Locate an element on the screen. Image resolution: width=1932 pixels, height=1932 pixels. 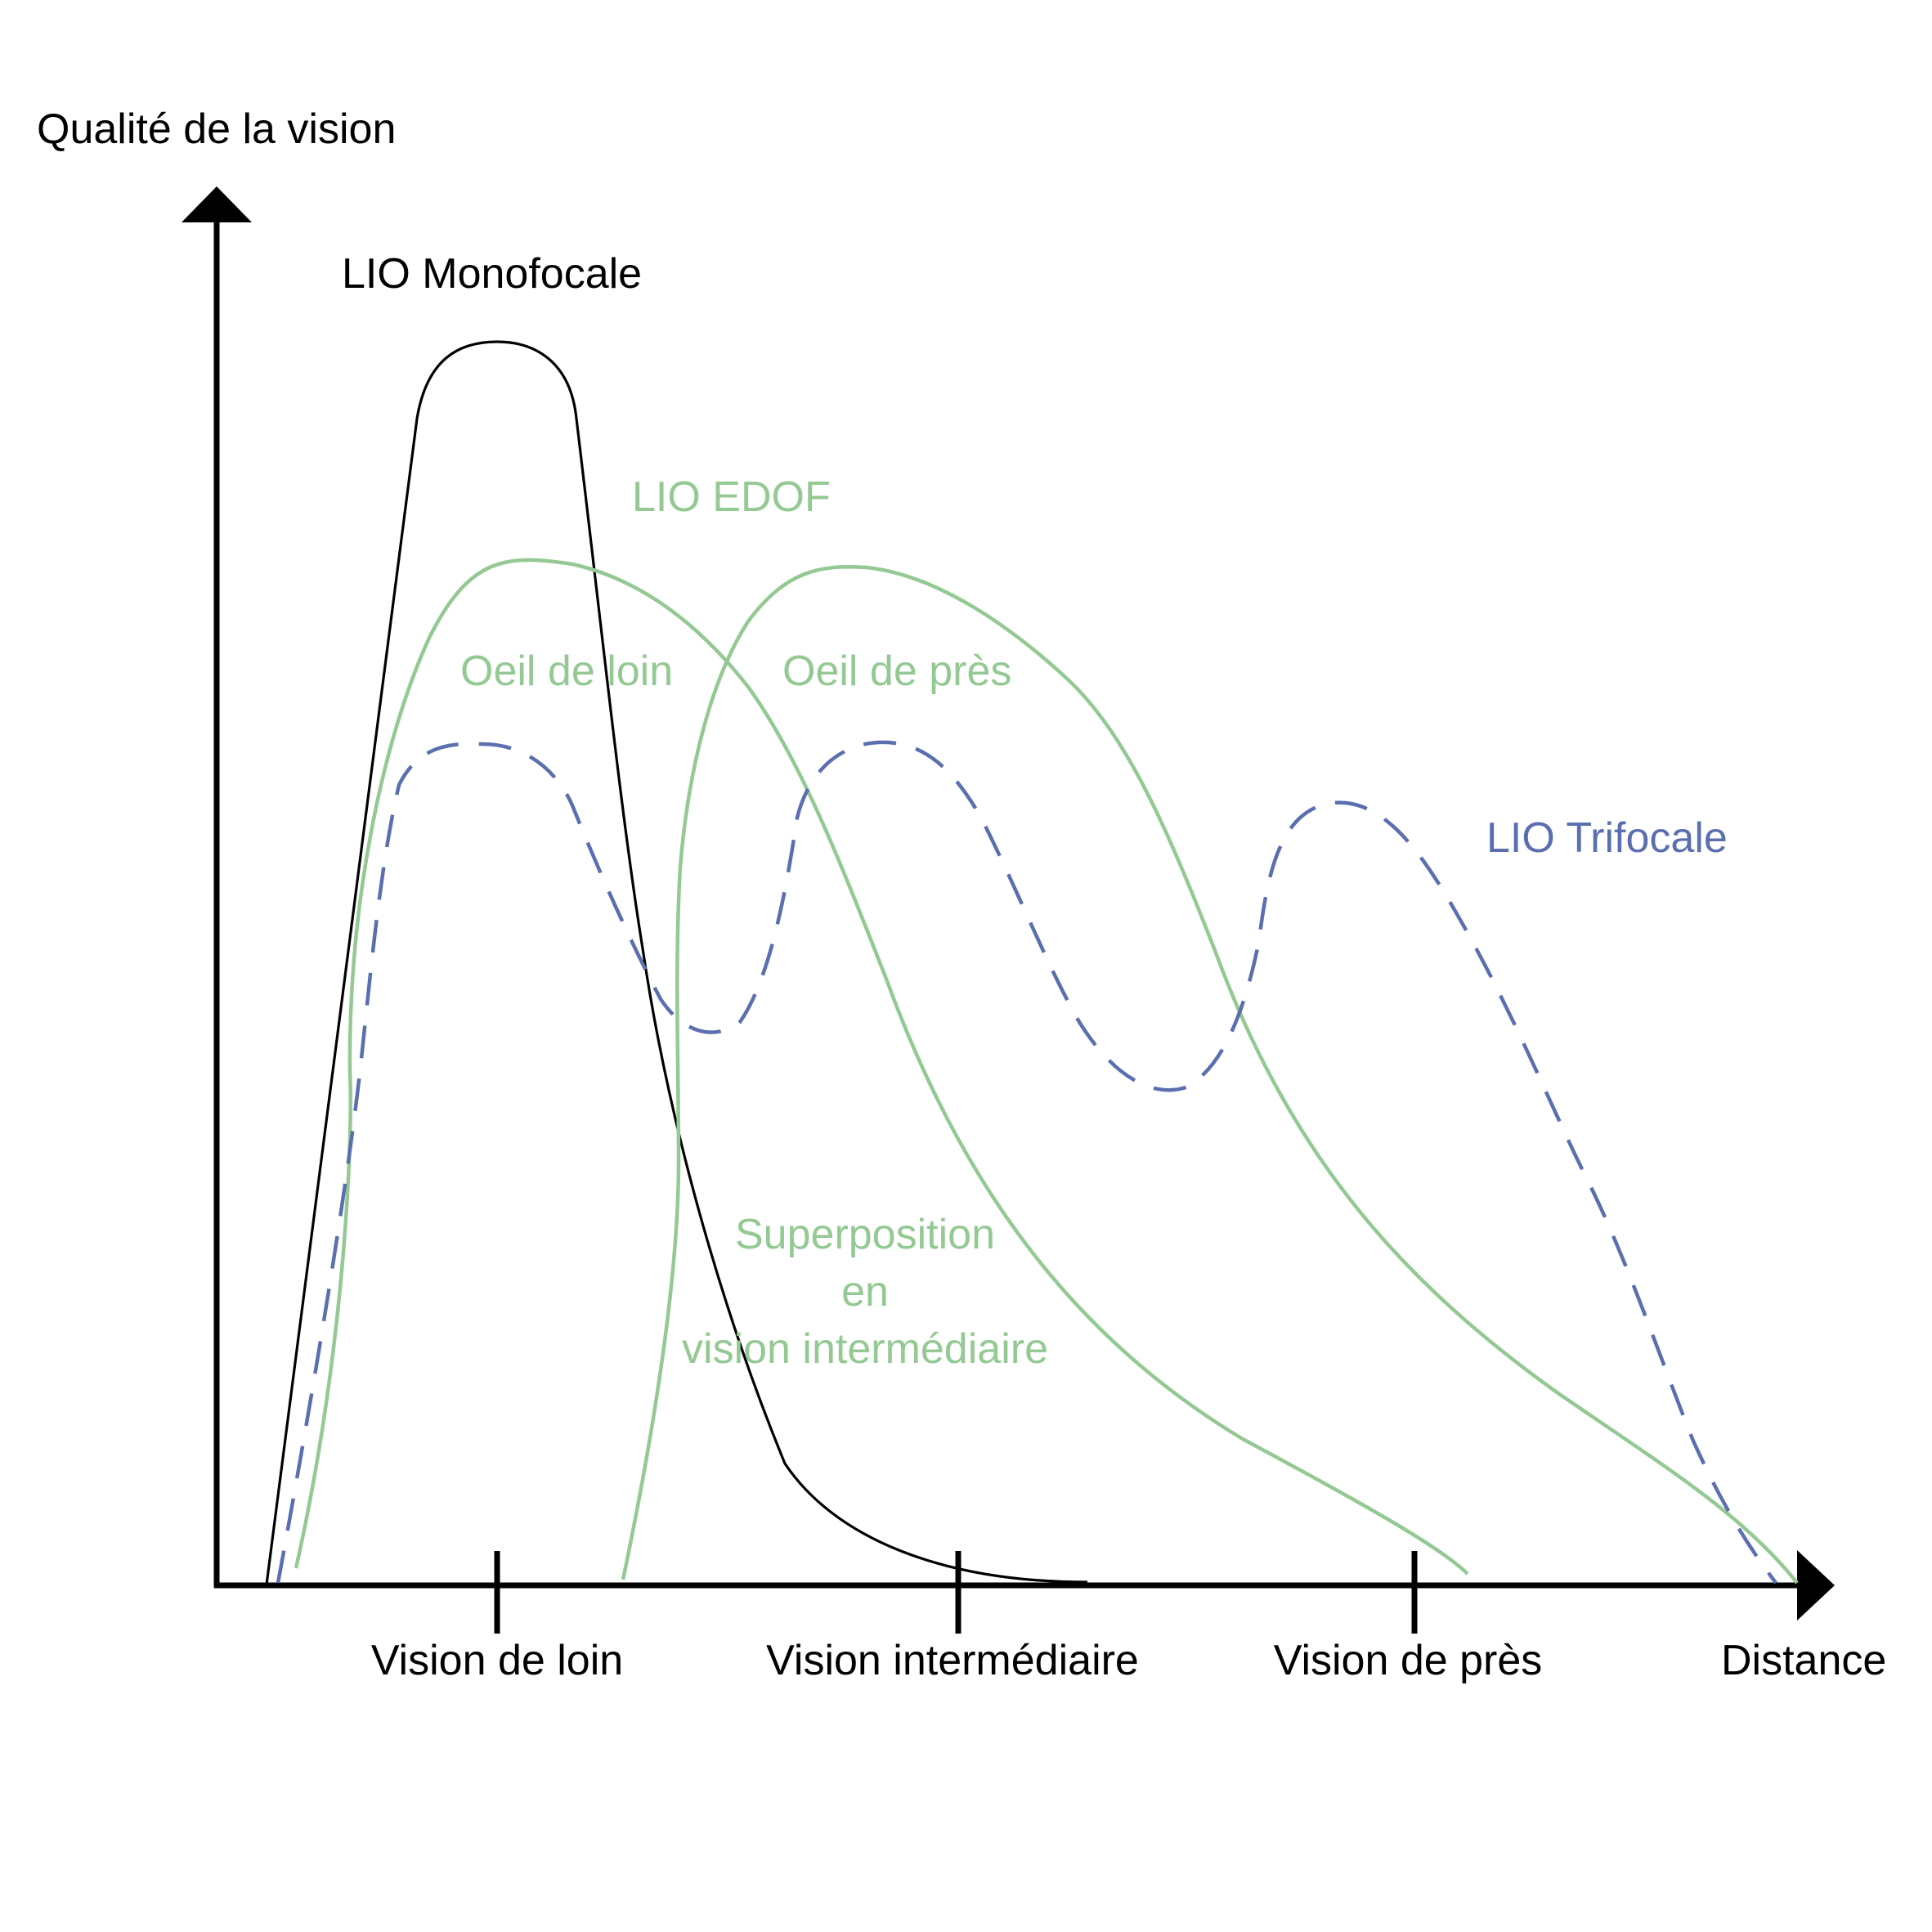
y-axis-label: Qualité de la vision is located at coordinates (216, 129).